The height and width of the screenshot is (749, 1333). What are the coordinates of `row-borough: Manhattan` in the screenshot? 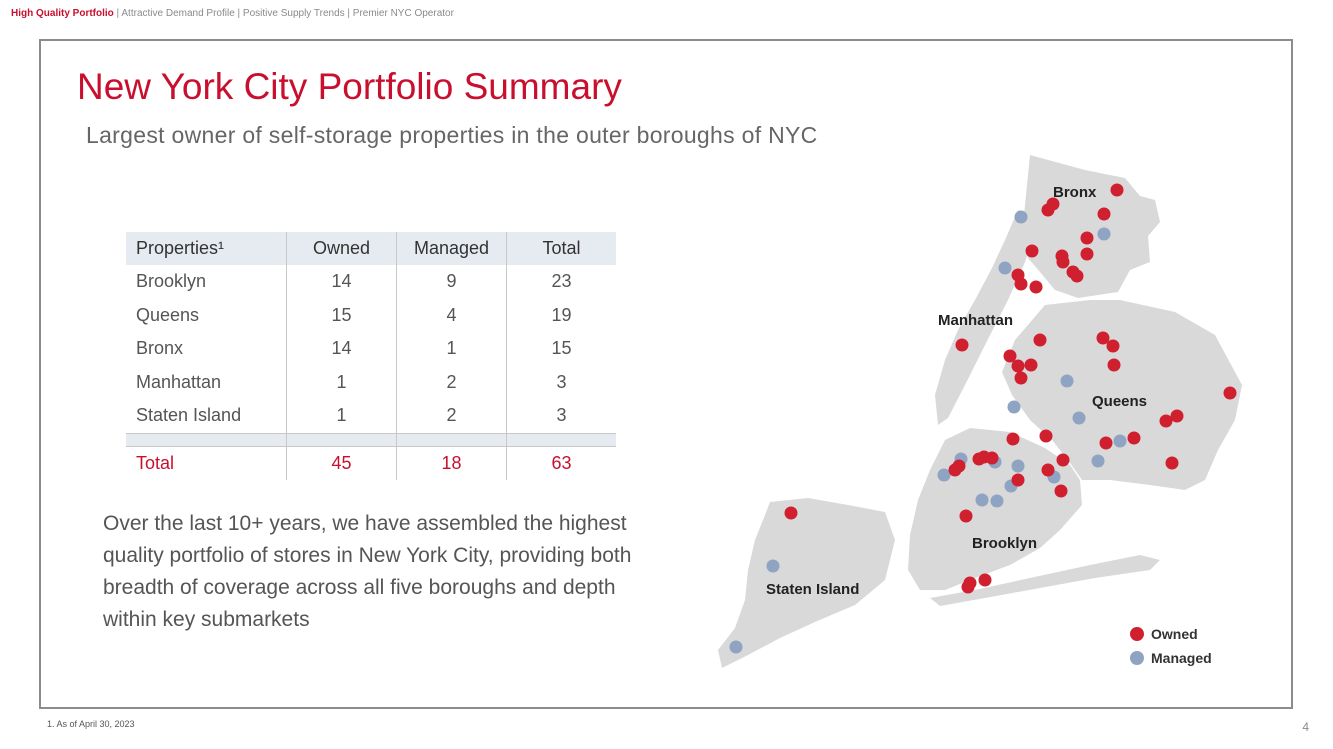 It's located at (179, 381).